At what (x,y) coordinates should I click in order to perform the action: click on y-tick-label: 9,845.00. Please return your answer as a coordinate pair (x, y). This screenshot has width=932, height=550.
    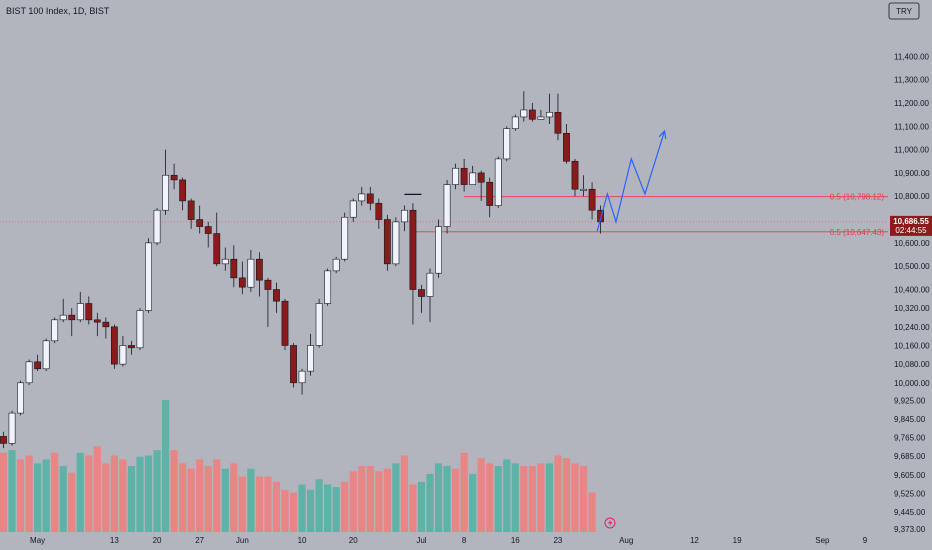
    Looking at the image, I should click on (910, 419).